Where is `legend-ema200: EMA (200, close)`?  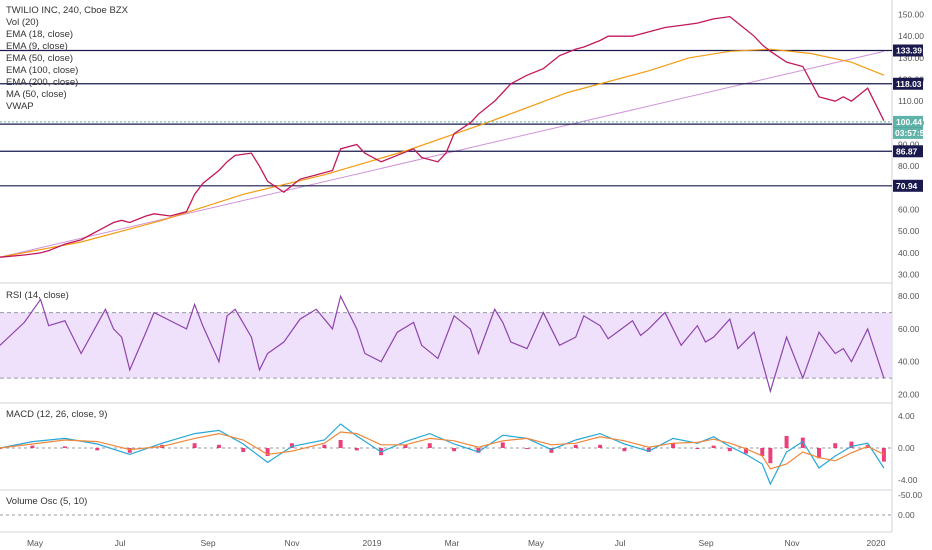 legend-ema200: EMA (200, close) is located at coordinates (42, 82).